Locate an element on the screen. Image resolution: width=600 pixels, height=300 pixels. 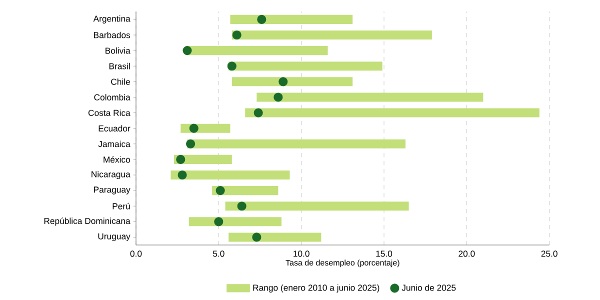
y-tick-label: Costa Rica is located at coordinates (109, 113).